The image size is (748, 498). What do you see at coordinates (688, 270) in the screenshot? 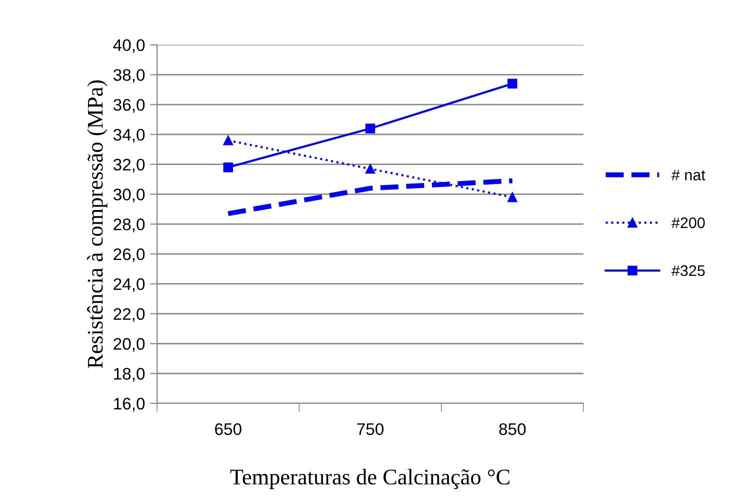
I see `legend-label: #325` at bounding box center [688, 270].